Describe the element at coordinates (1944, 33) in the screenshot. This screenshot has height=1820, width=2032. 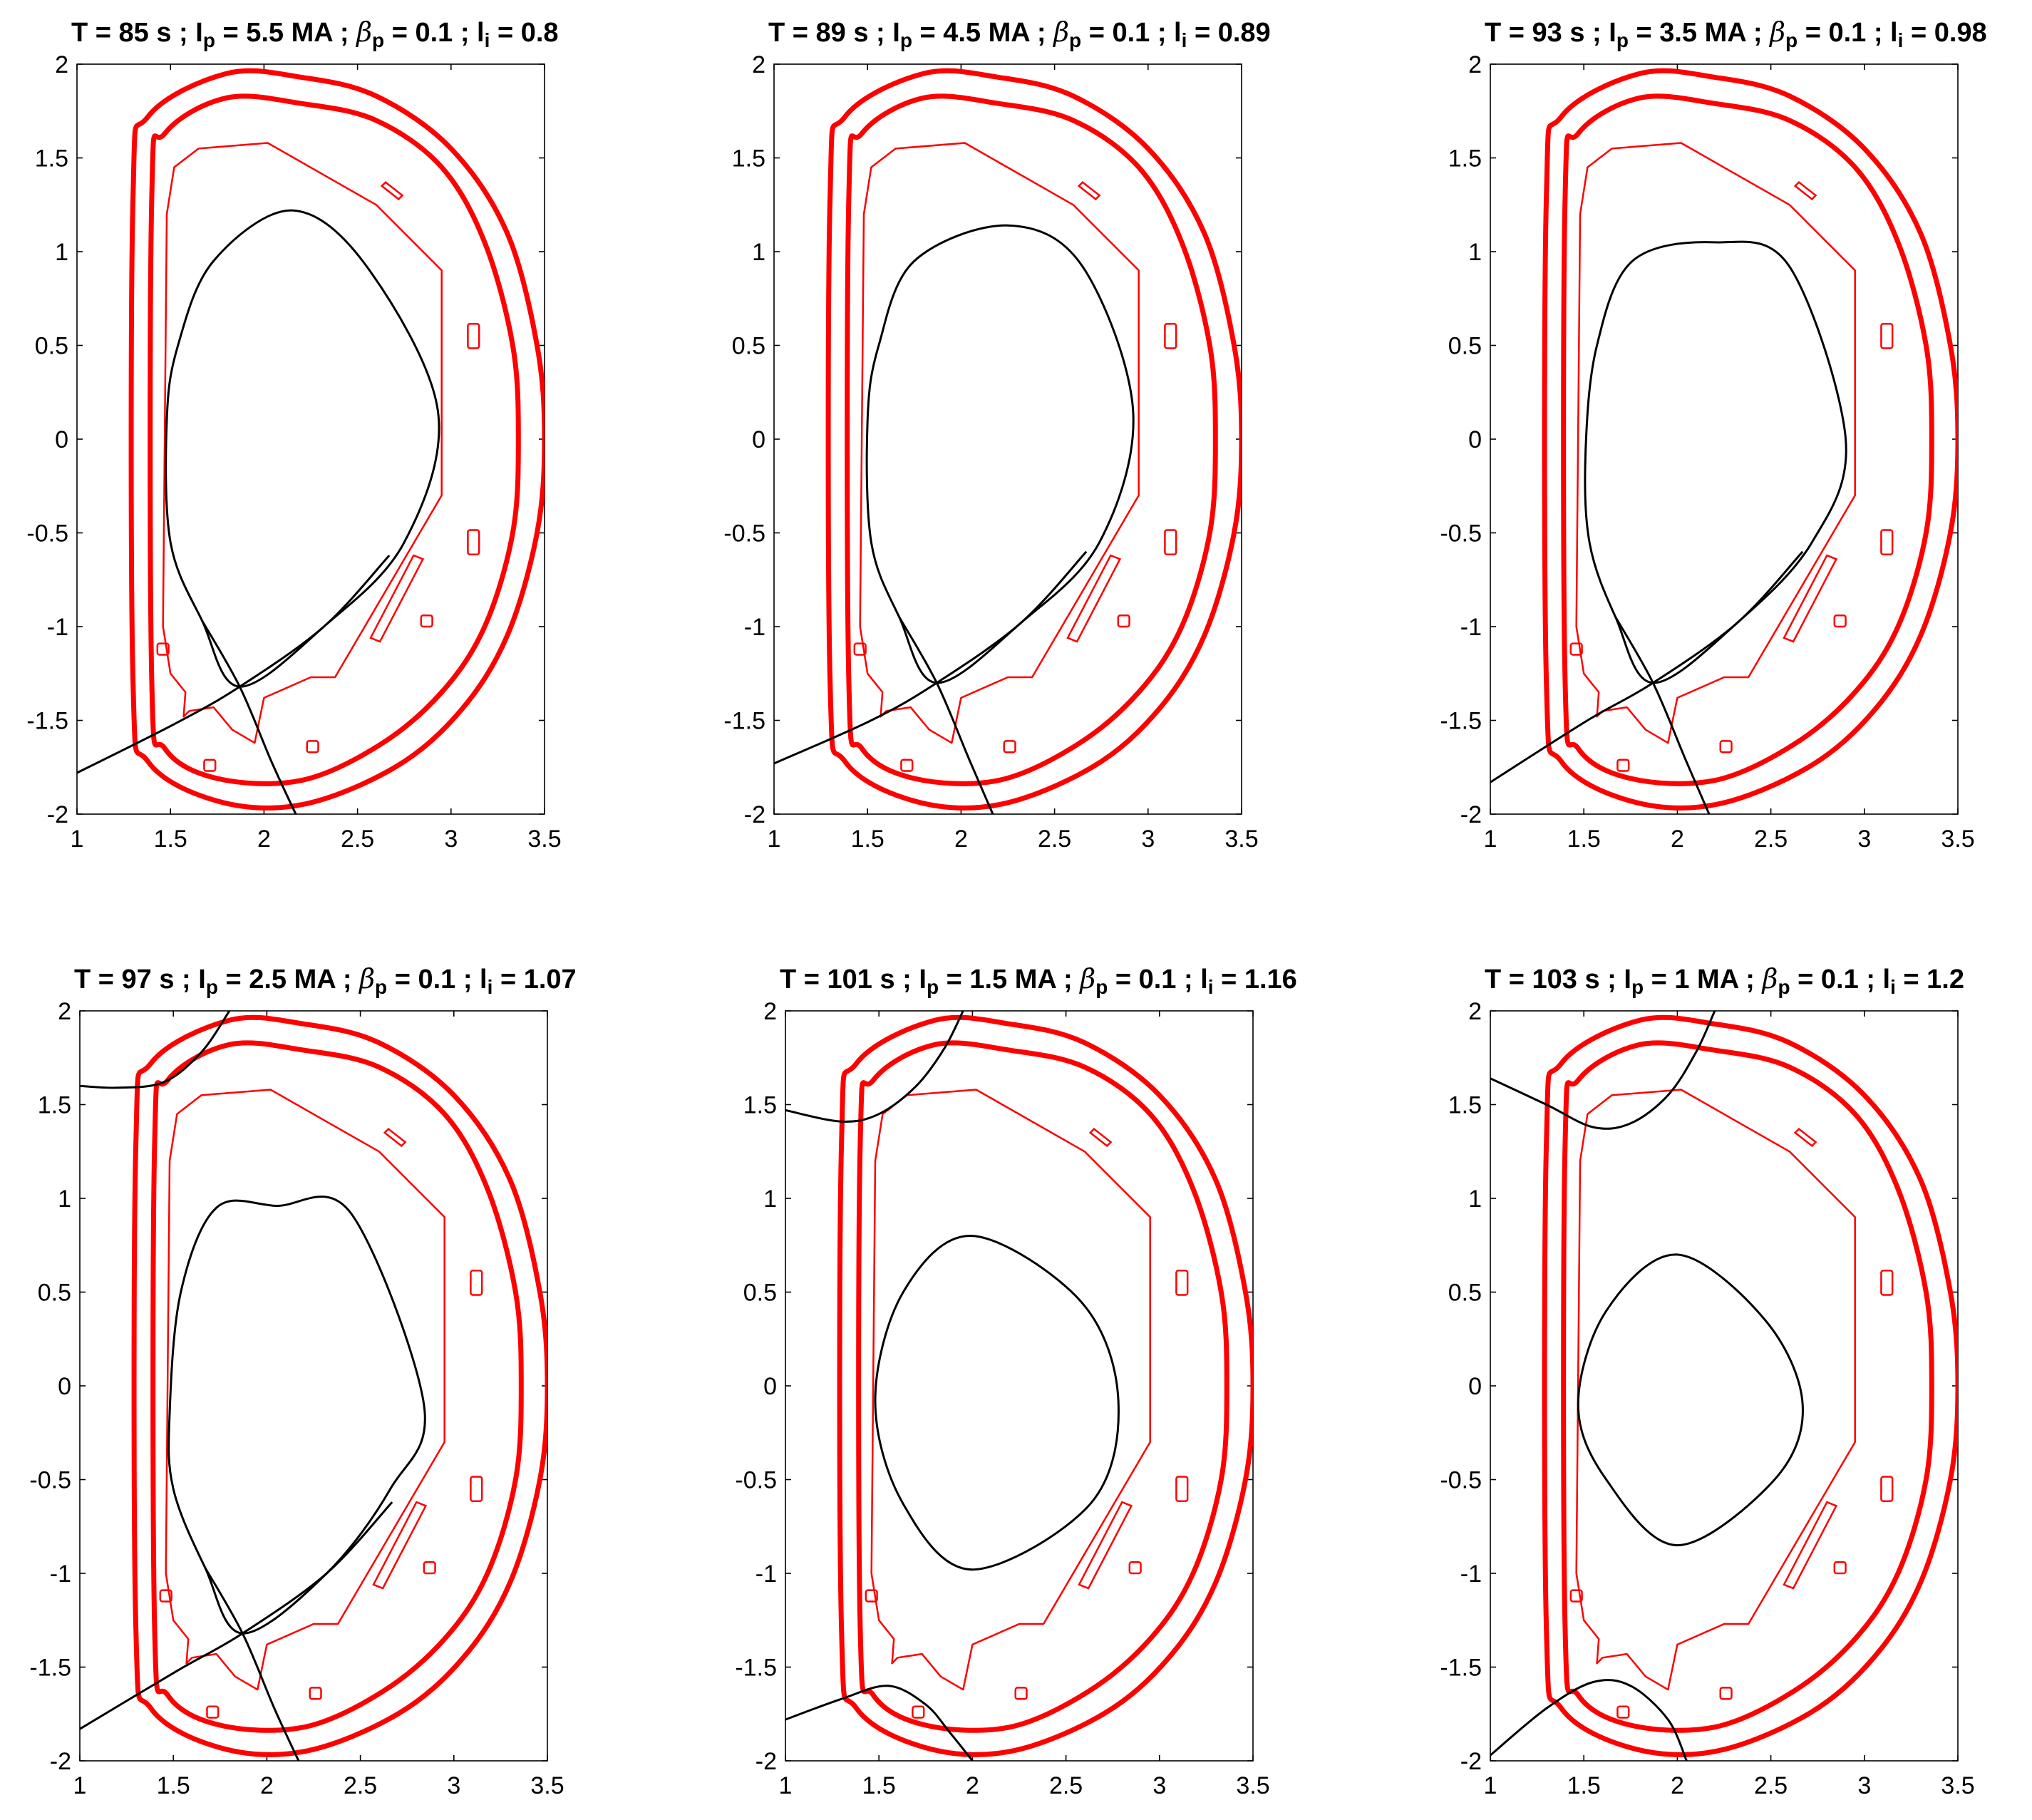
I see `title-suffix: = 0.98` at that location.